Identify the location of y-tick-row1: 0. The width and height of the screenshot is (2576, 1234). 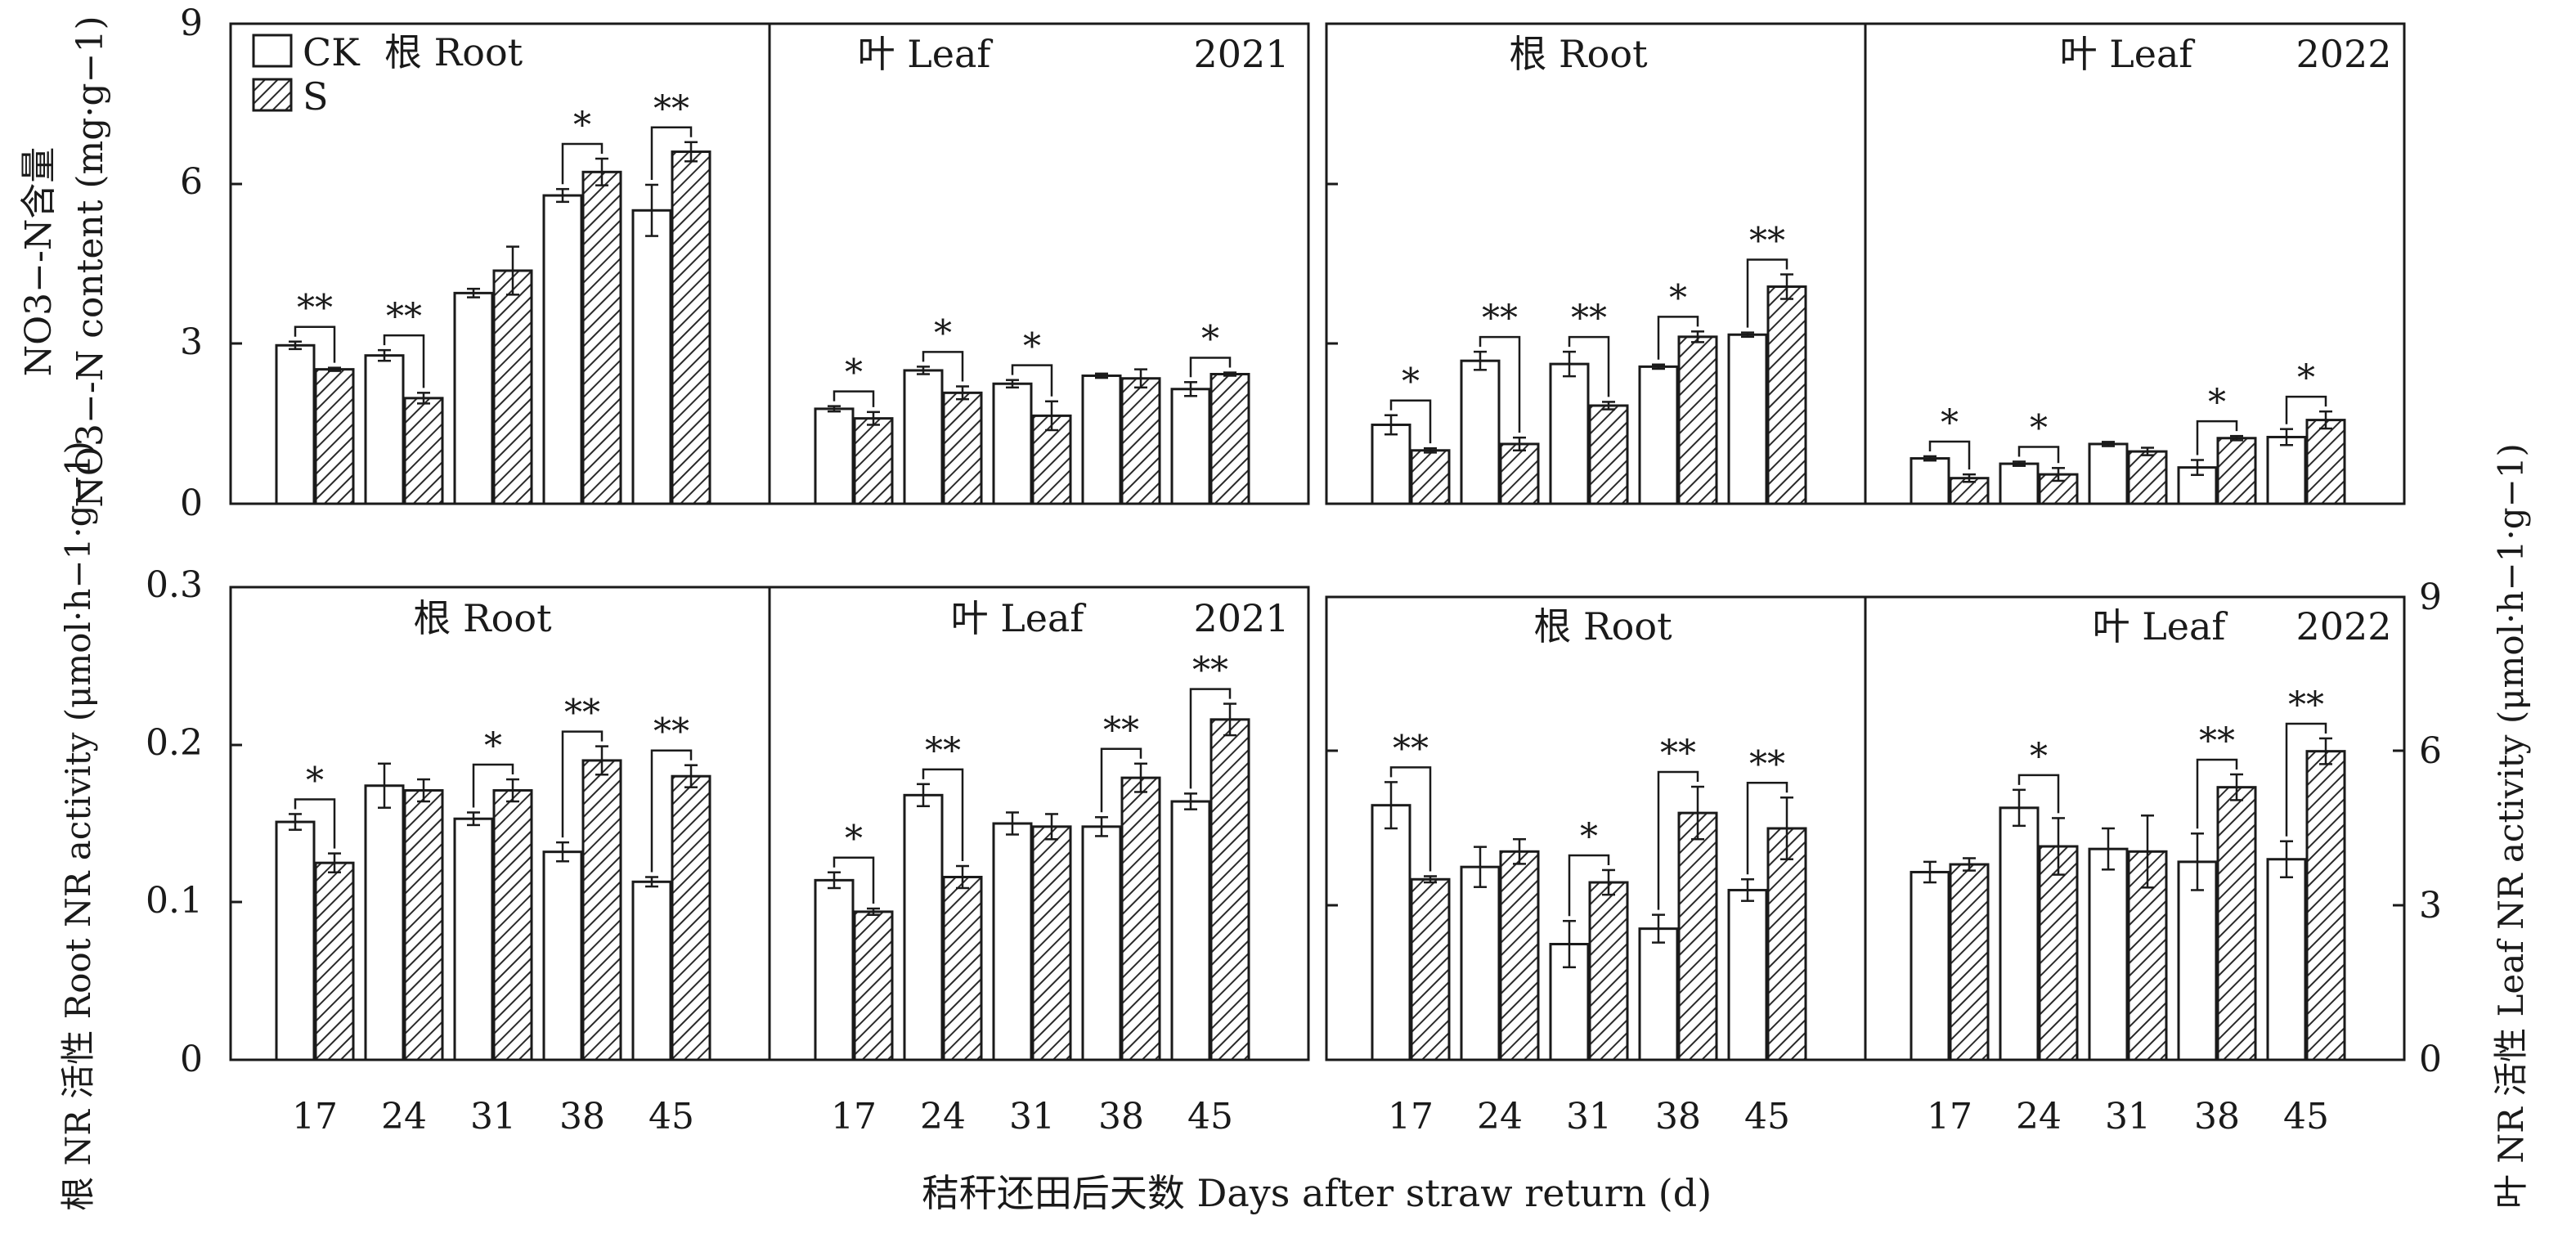
(191, 503).